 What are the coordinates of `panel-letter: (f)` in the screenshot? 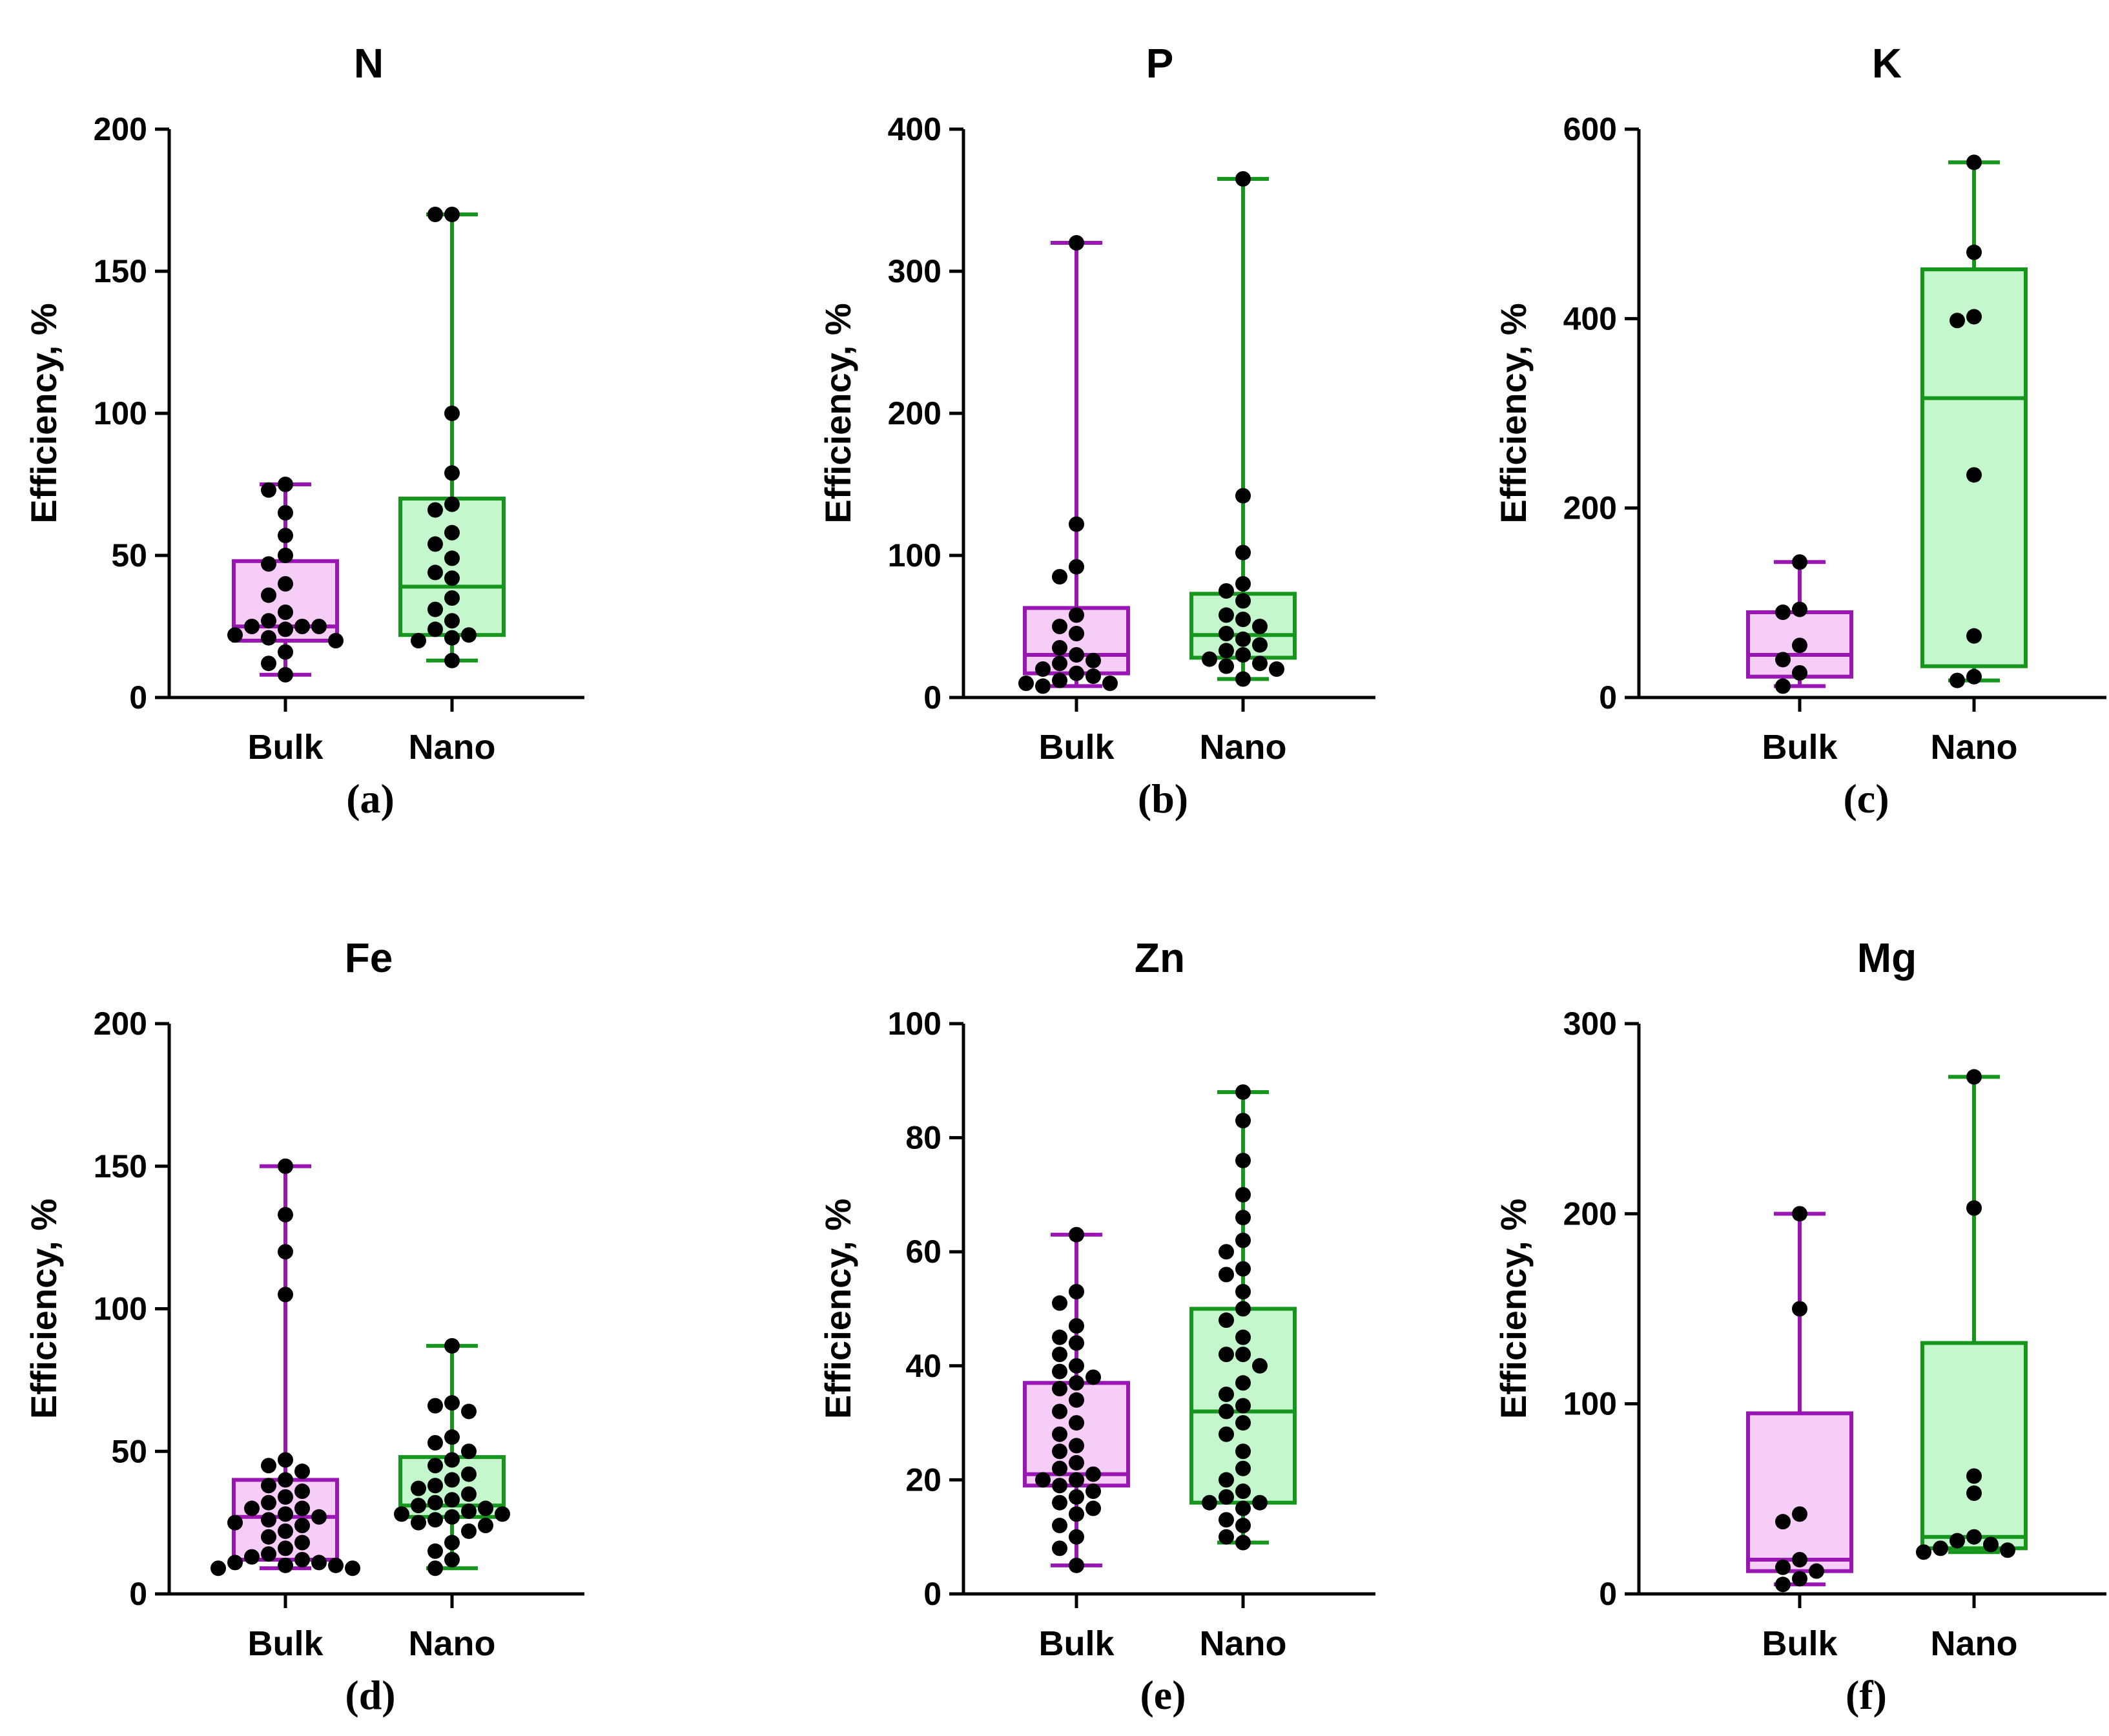 It's located at (1867, 1695).